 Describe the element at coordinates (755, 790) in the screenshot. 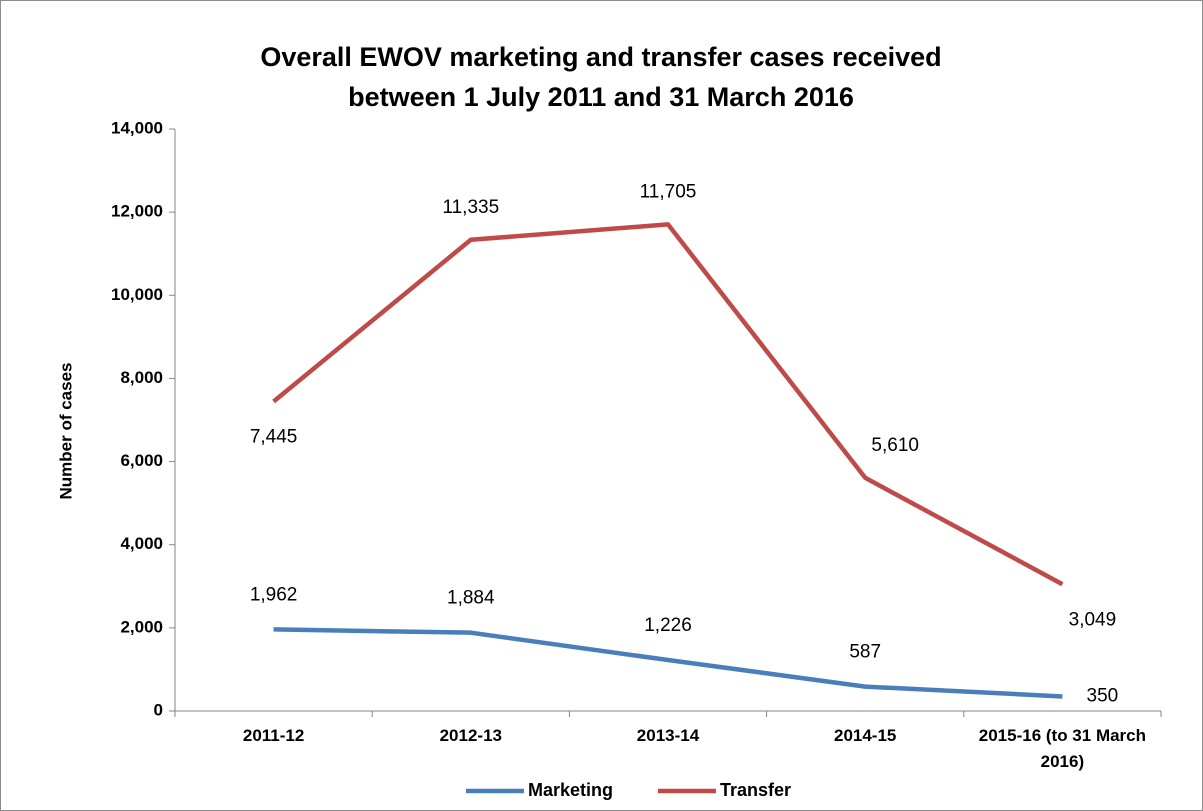

I see `legend-label: Transfer` at that location.